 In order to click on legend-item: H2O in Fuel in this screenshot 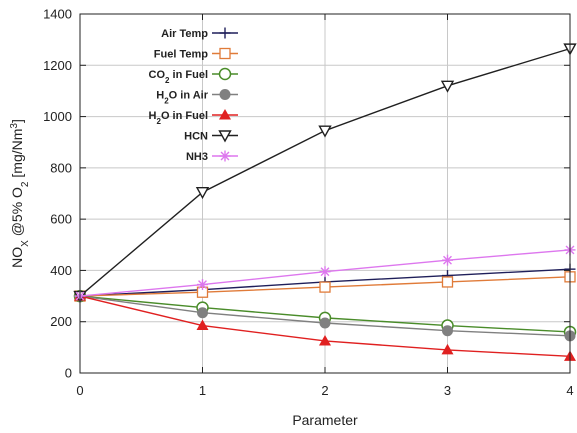, I will do `click(193, 117)`.